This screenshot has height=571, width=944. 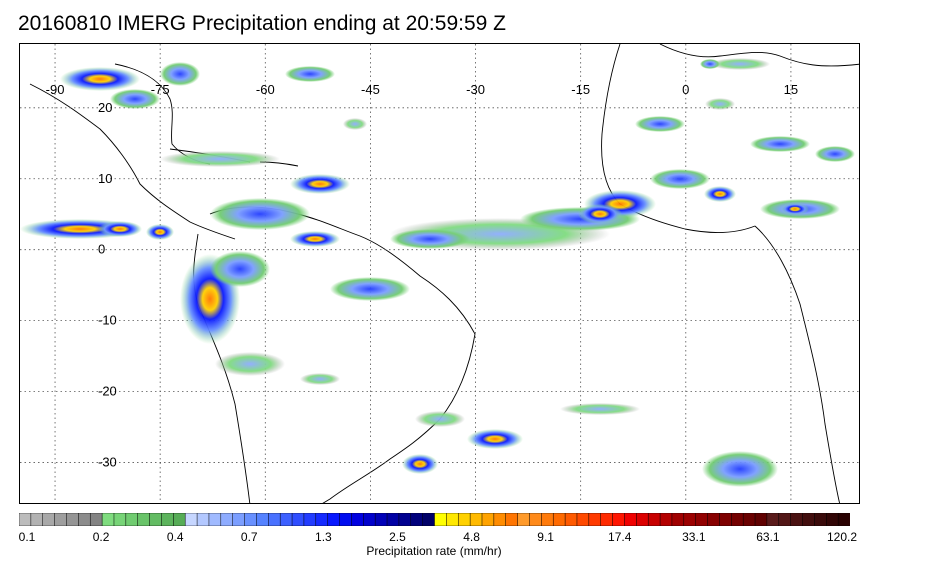 I want to click on colorbar-tick: 2.5, so click(x=397, y=537).